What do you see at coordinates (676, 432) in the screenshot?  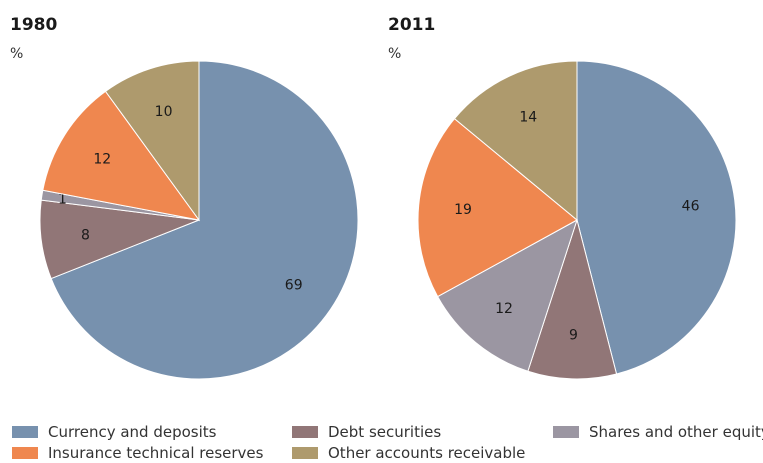 I see `legend-label-shares-equity: Shares and other equity` at bounding box center [676, 432].